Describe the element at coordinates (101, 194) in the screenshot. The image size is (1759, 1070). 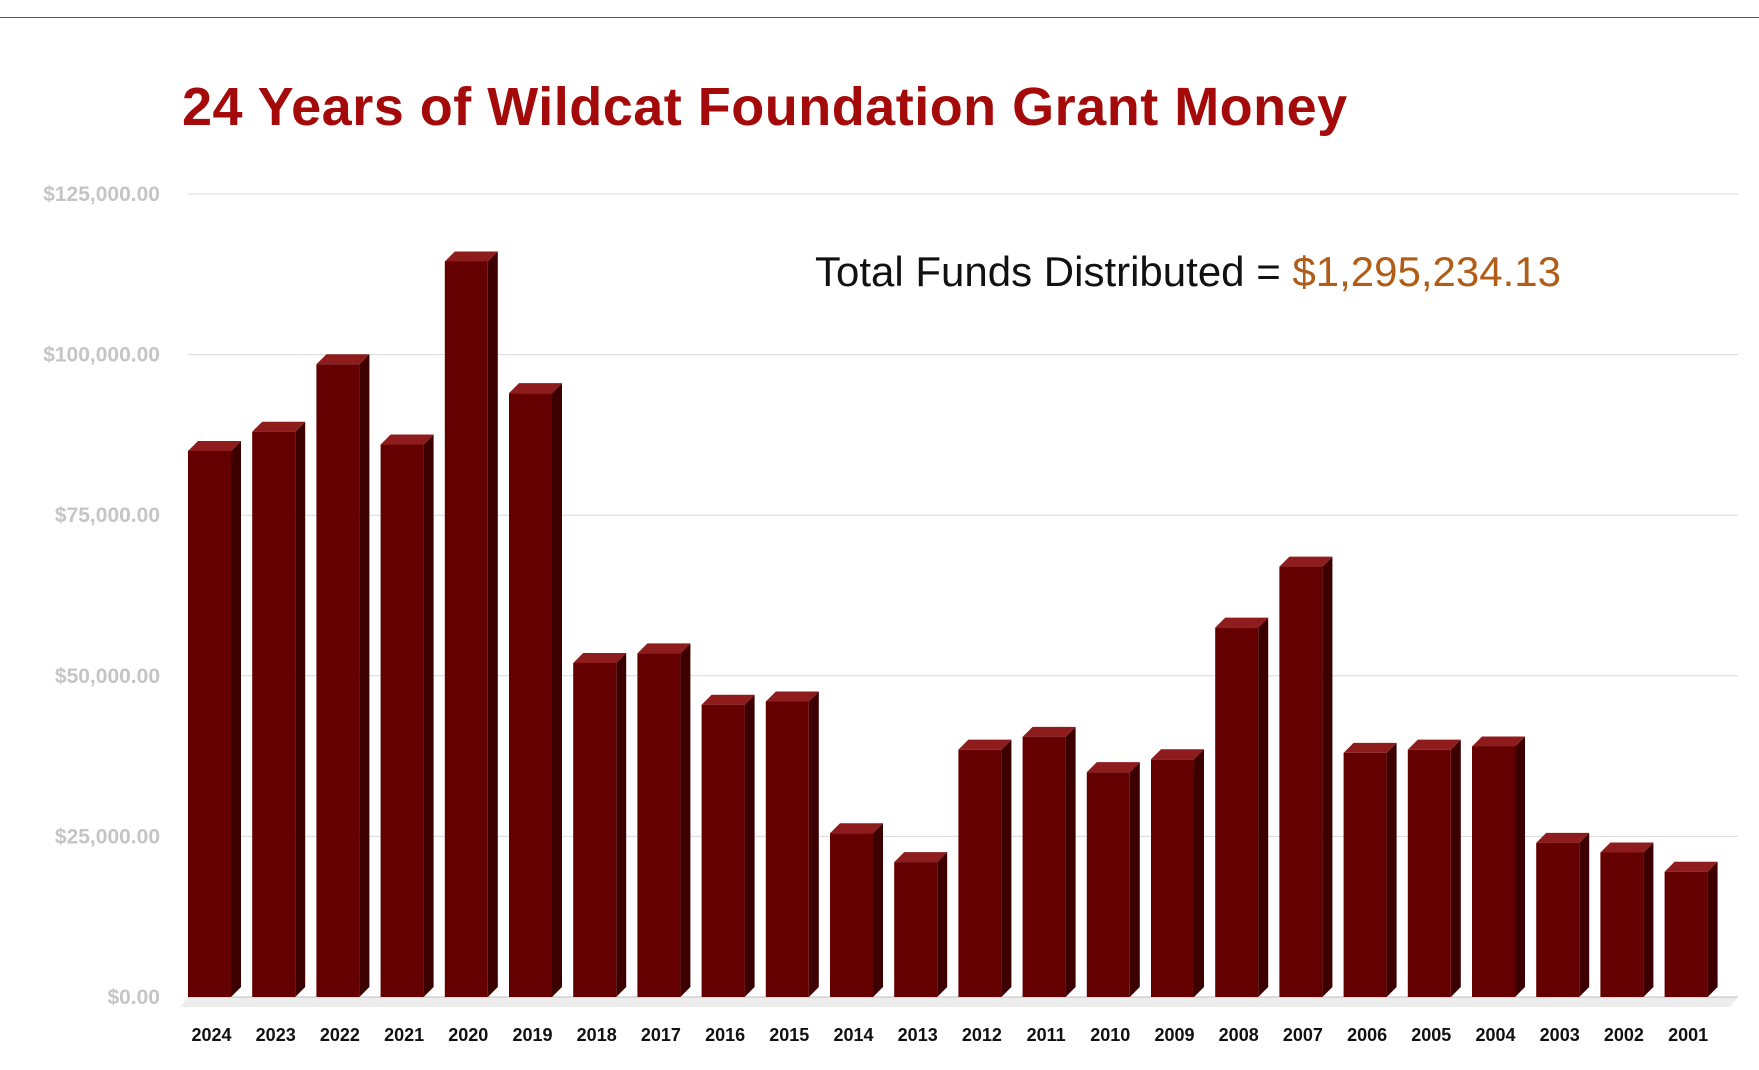
I see `y-tick-label: $125,000.00` at that location.